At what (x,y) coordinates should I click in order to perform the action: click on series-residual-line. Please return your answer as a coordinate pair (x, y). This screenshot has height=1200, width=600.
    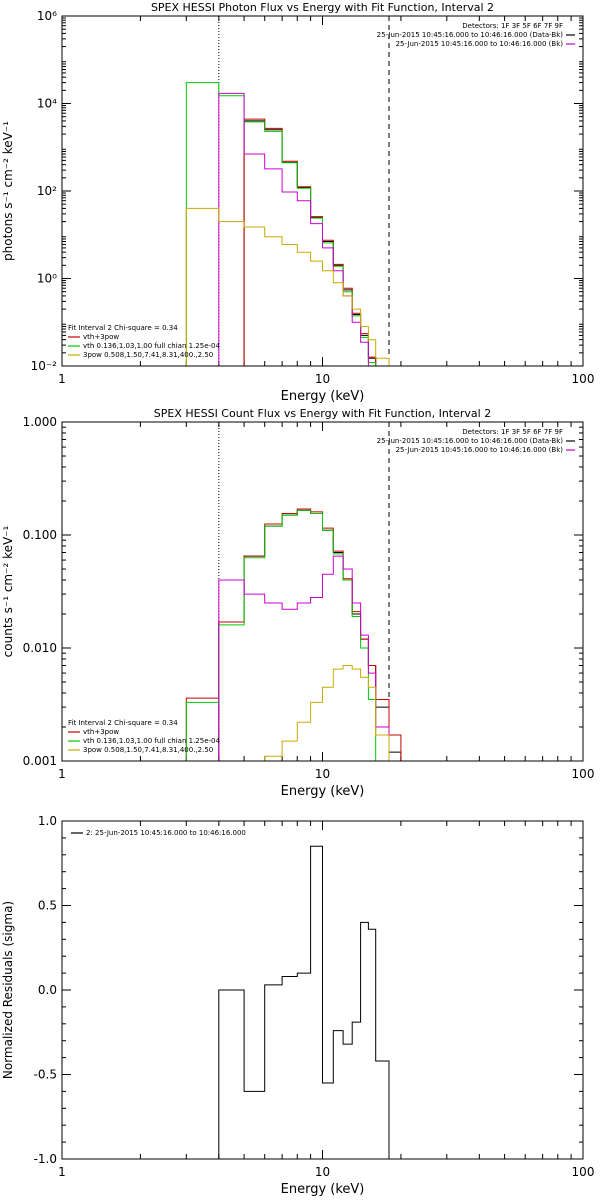
    Looking at the image, I should click on (304, 1002).